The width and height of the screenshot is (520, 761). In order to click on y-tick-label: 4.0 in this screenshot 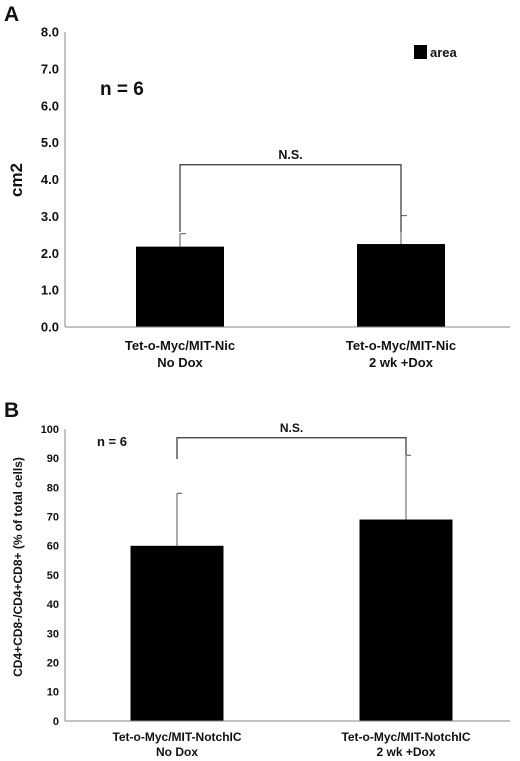, I will do `click(50, 179)`.